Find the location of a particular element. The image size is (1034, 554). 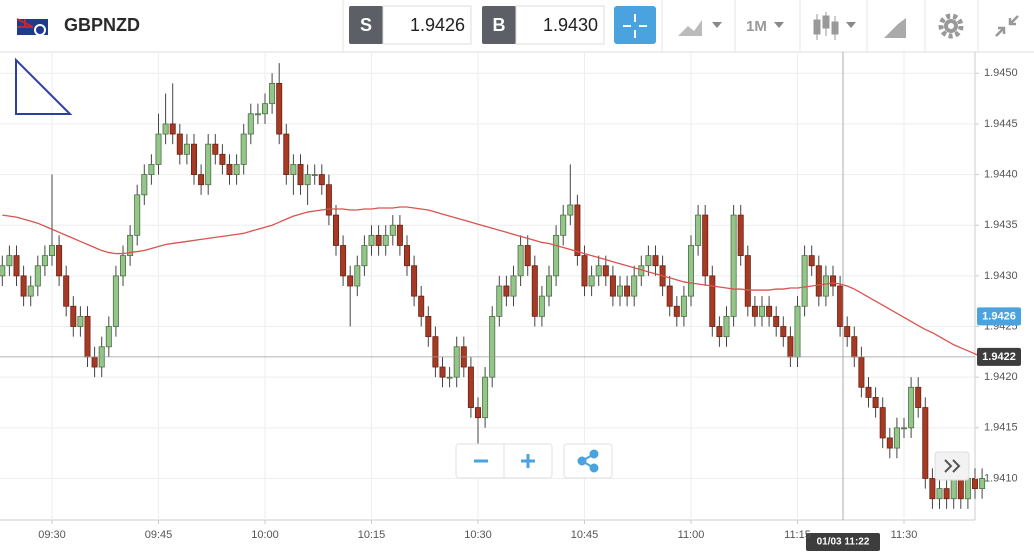

crosshair-icon is located at coordinates (635, 26).